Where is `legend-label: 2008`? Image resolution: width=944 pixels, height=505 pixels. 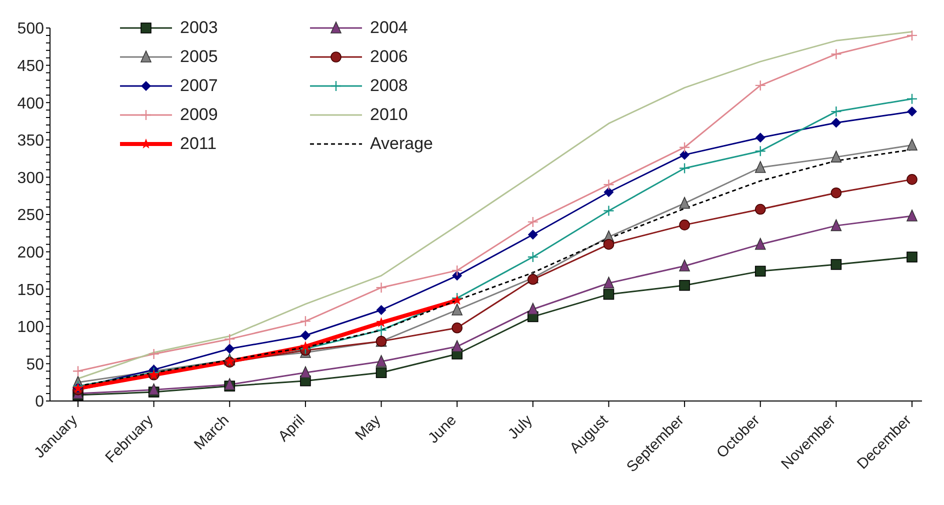
legend-label: 2008 is located at coordinates (389, 86).